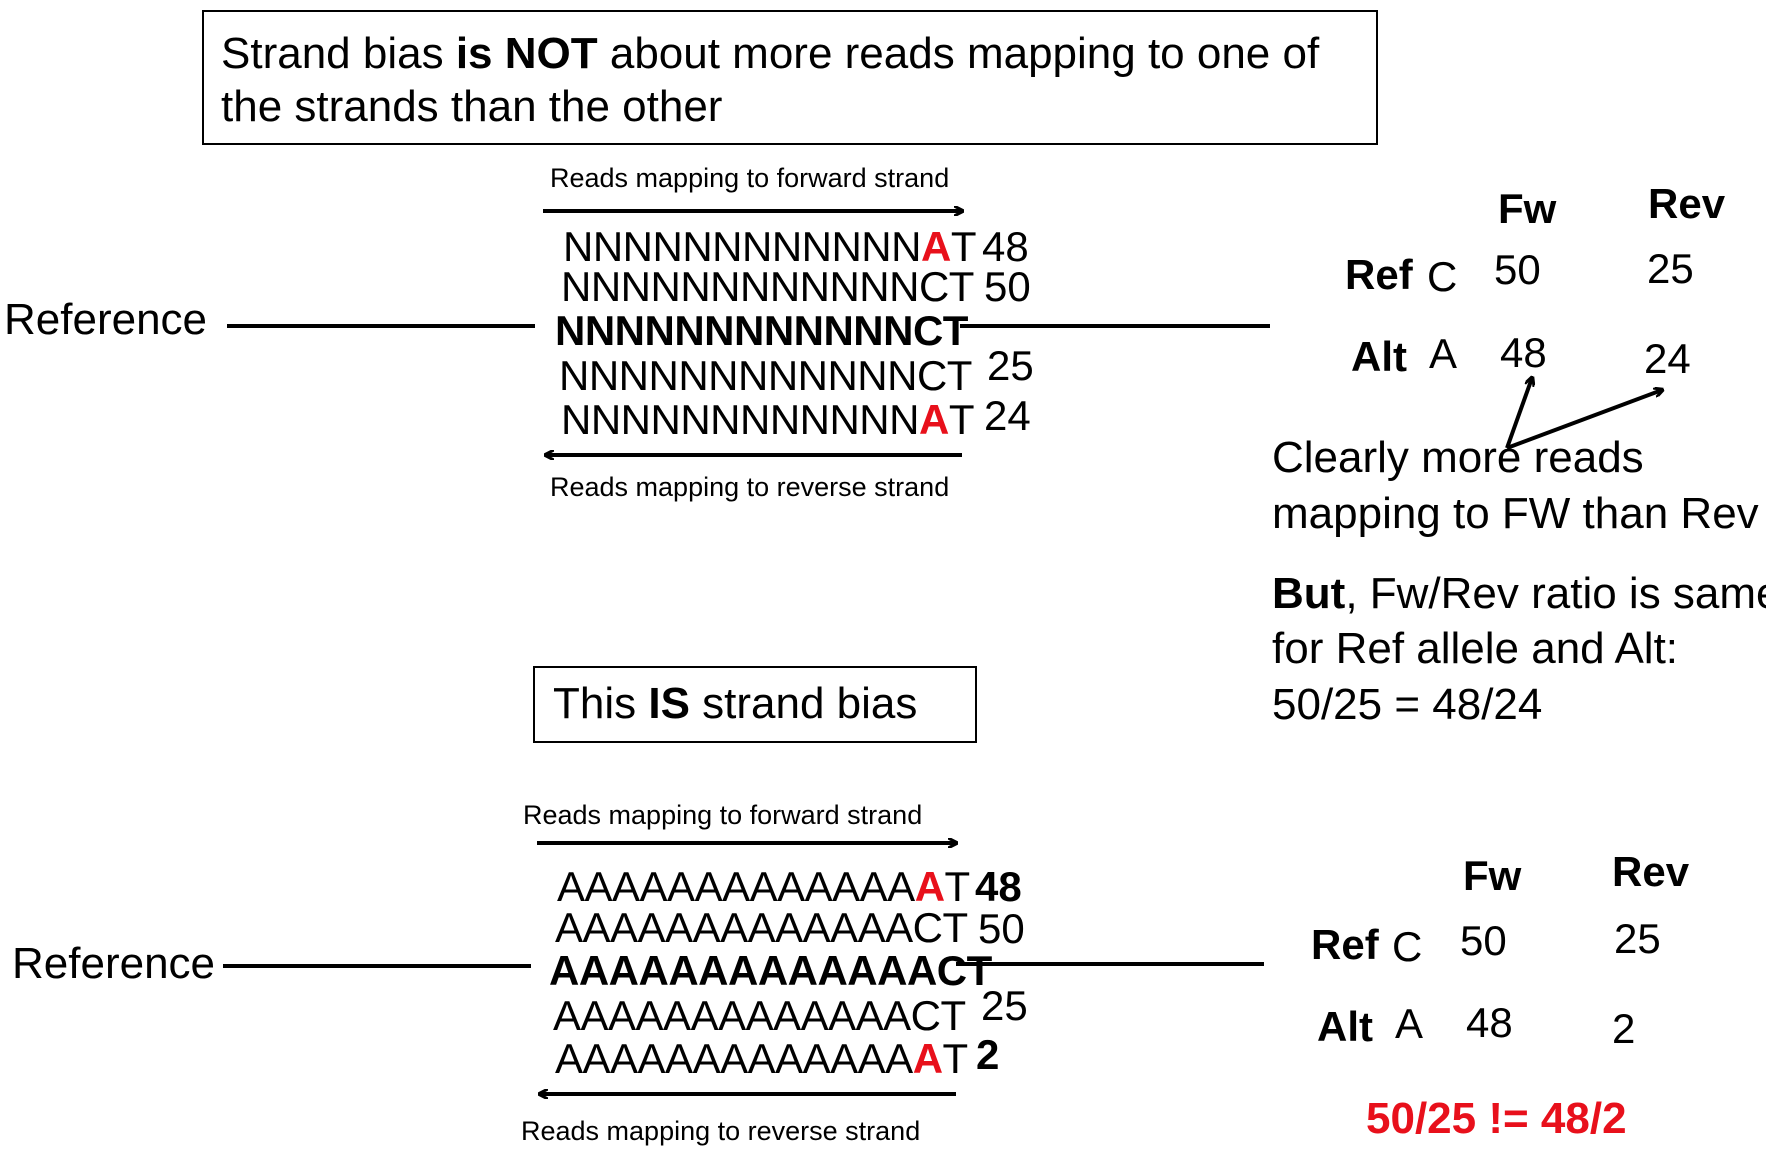 This screenshot has height=1151, width=1766. Describe the element at coordinates (1458, 457) in the screenshot. I see `top-note-line1: Clearly more reads` at that location.